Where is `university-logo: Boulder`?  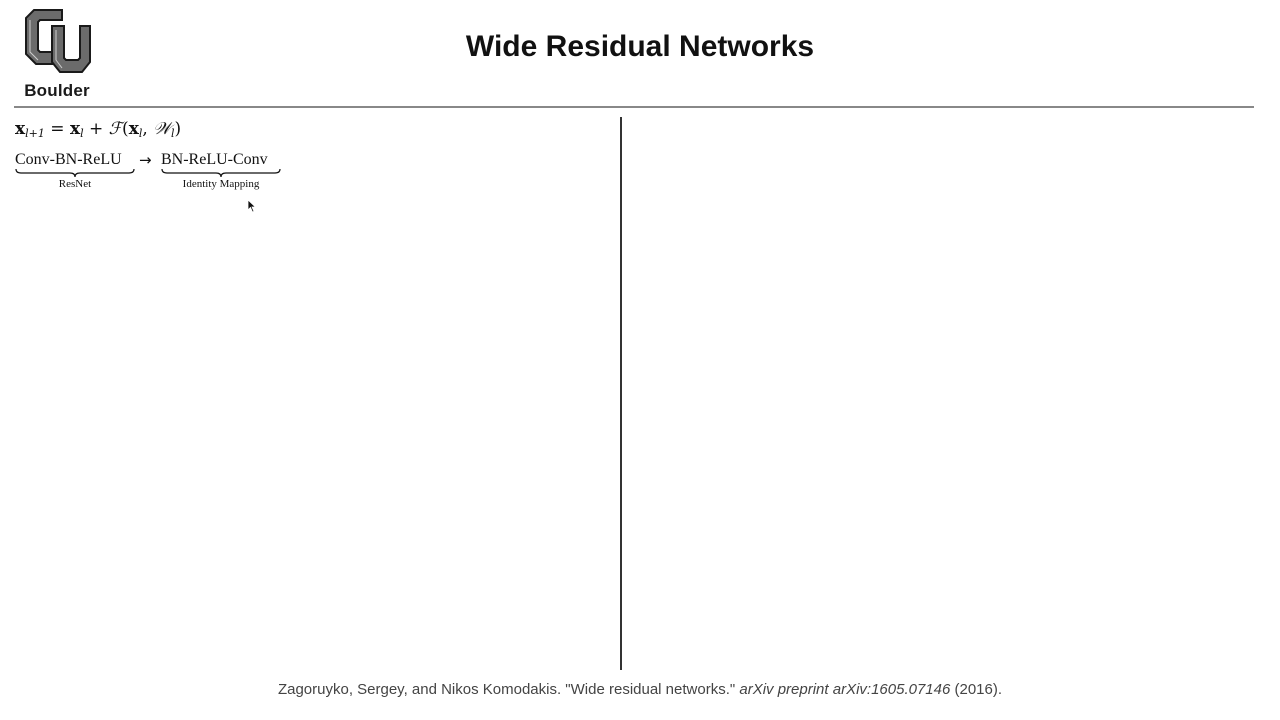 university-logo: Boulder is located at coordinates (57, 54).